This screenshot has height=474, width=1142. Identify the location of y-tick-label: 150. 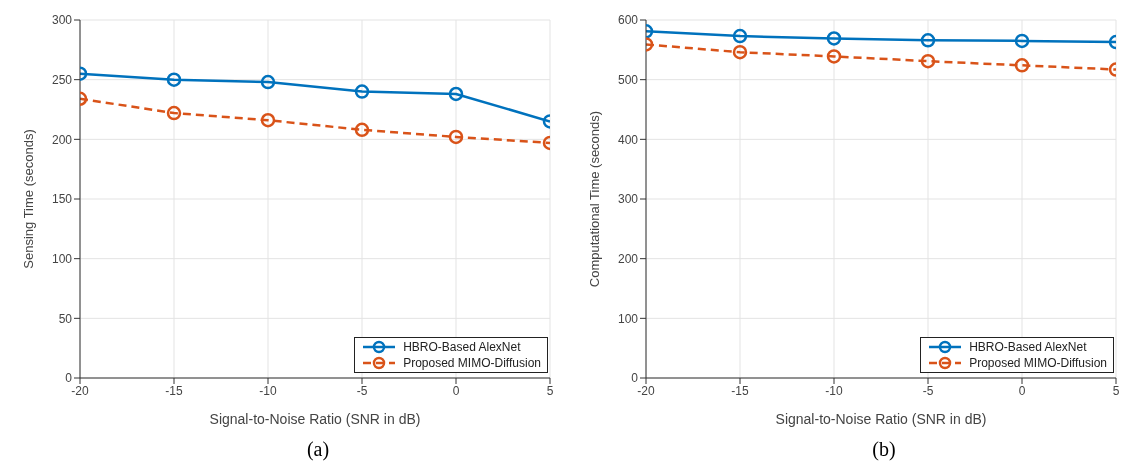
(62, 199).